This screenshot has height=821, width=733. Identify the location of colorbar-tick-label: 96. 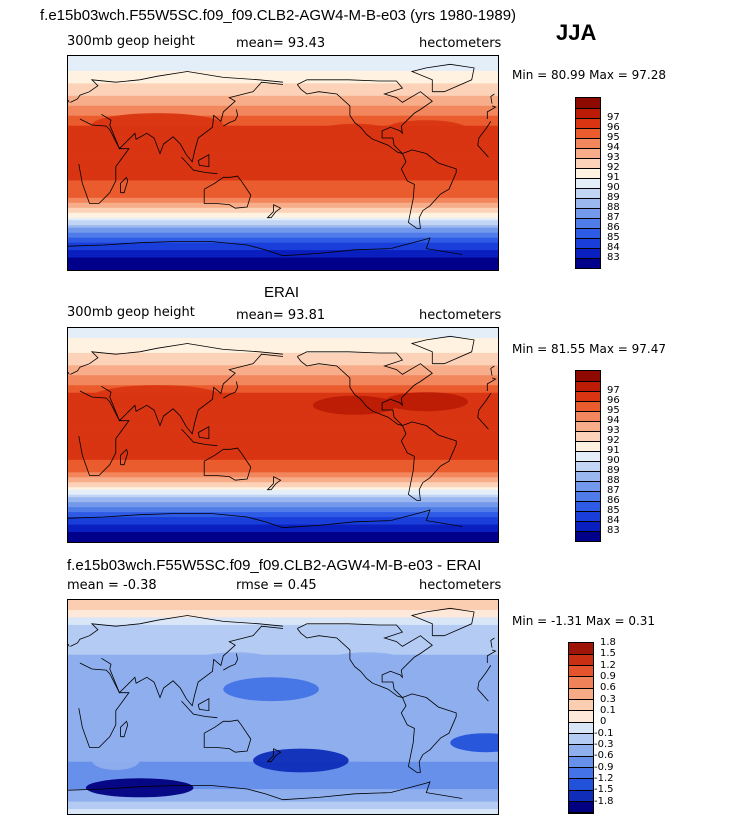
(613, 127).